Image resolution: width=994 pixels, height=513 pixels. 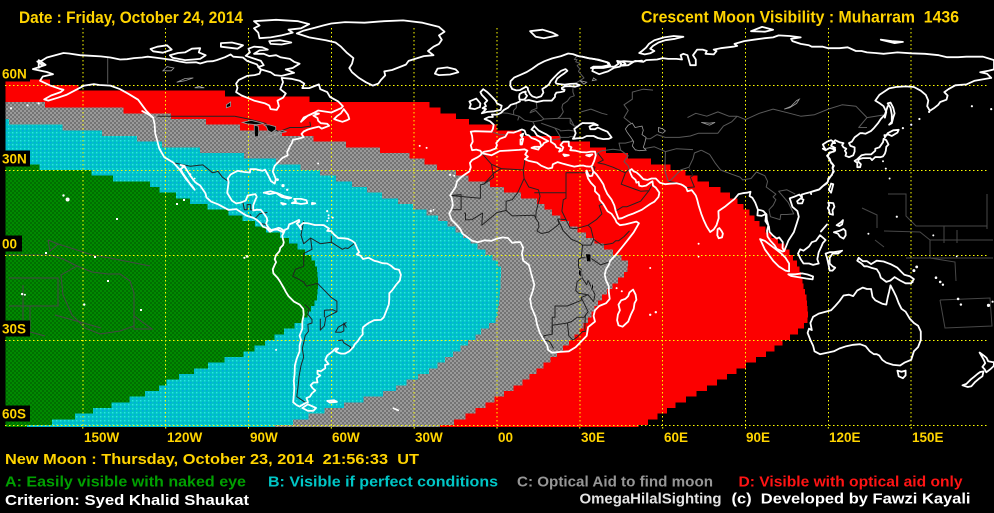 What do you see at coordinates (14, 414) in the screenshot?
I see `svg-text: 60S` at bounding box center [14, 414].